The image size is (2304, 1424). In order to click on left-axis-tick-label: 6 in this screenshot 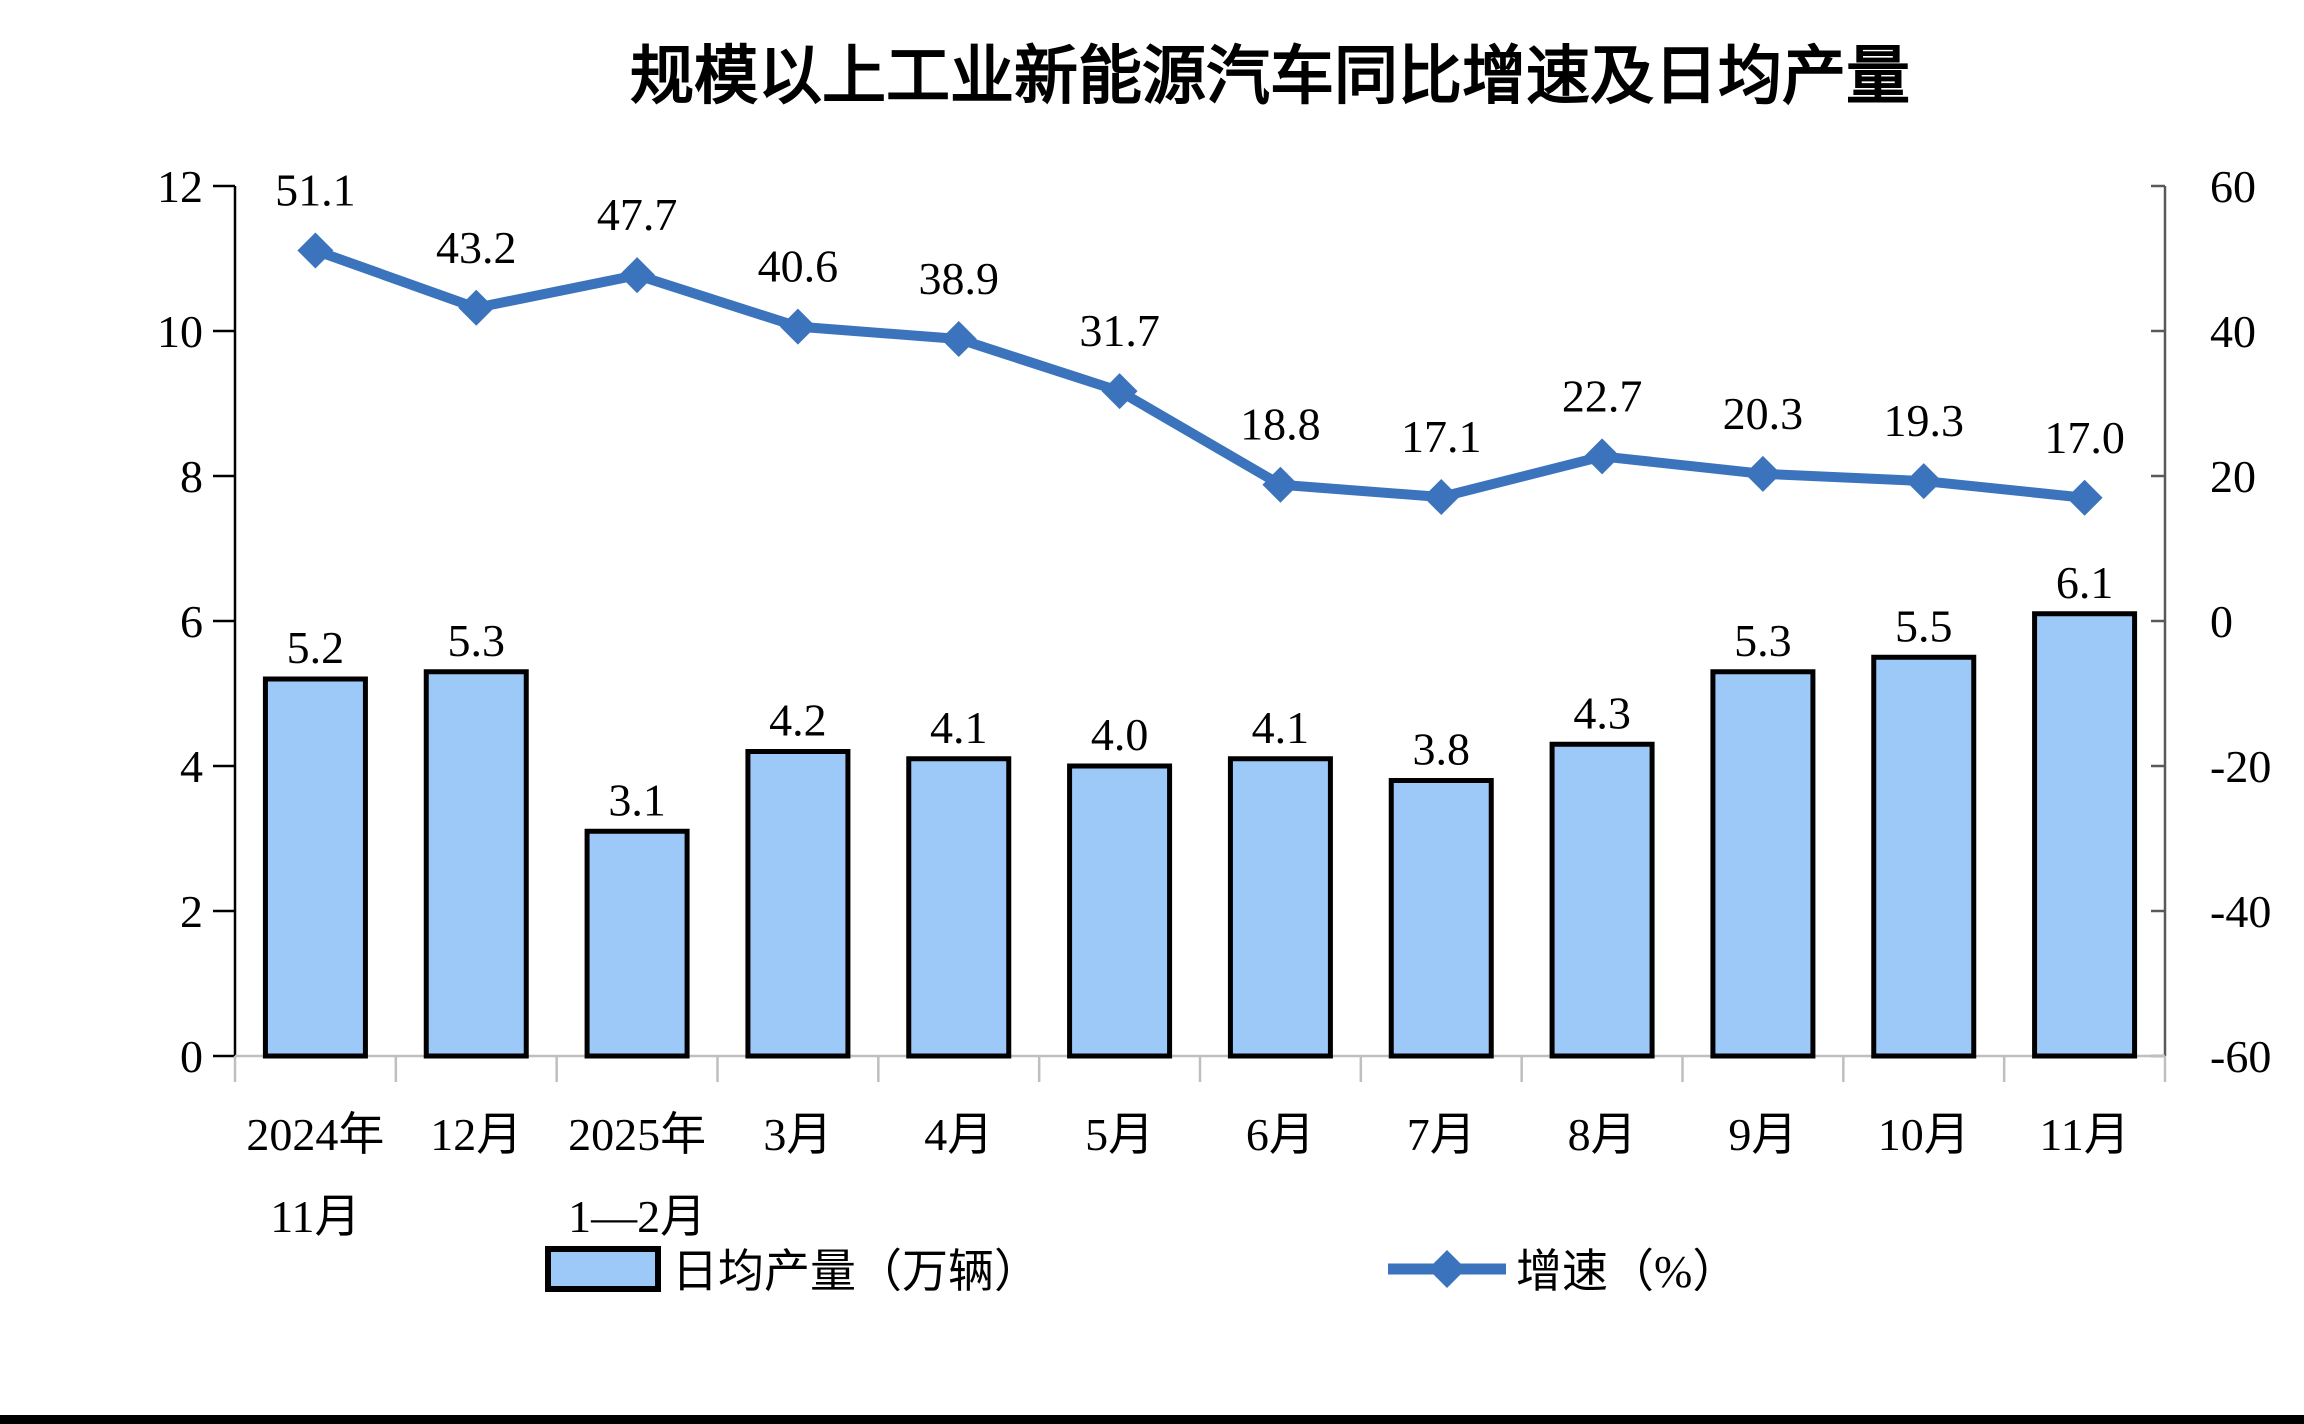, I will do `click(191, 621)`.